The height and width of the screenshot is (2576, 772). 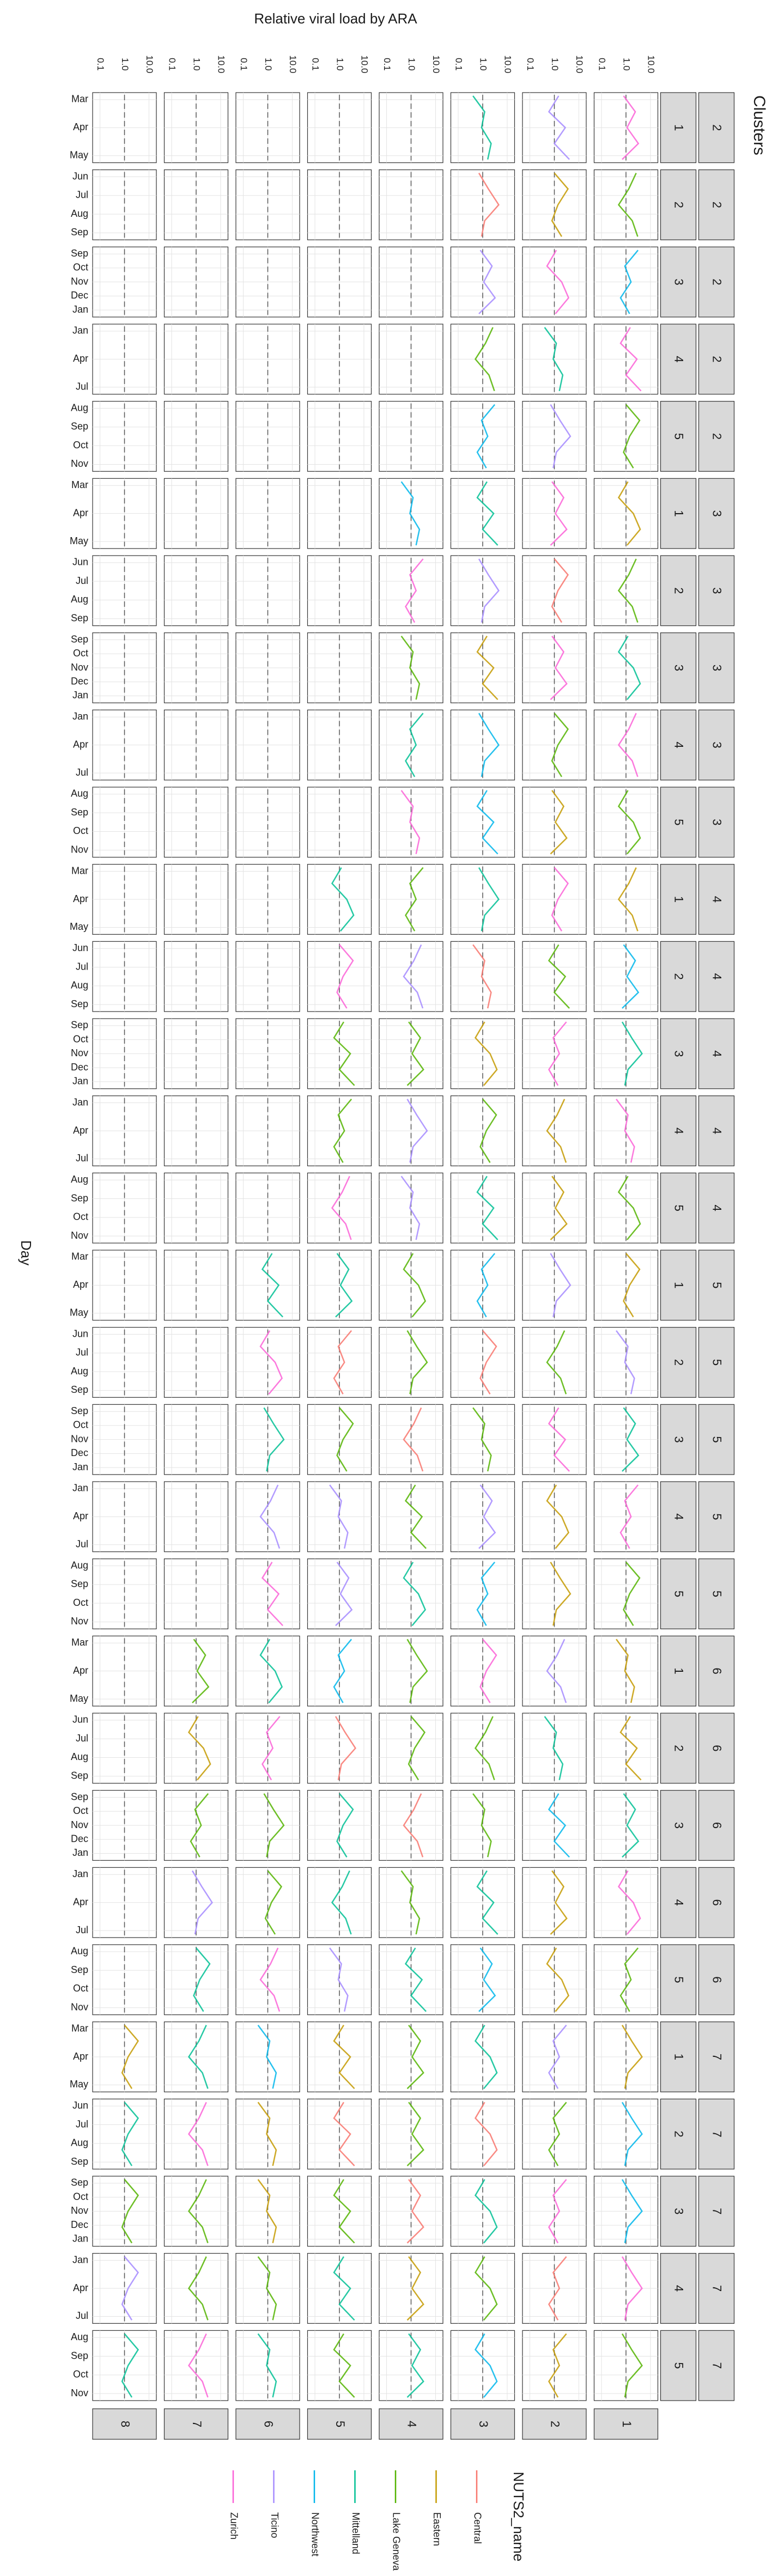 What do you see at coordinates (80, 1334) in the screenshot?
I see `day-label: Jun` at bounding box center [80, 1334].